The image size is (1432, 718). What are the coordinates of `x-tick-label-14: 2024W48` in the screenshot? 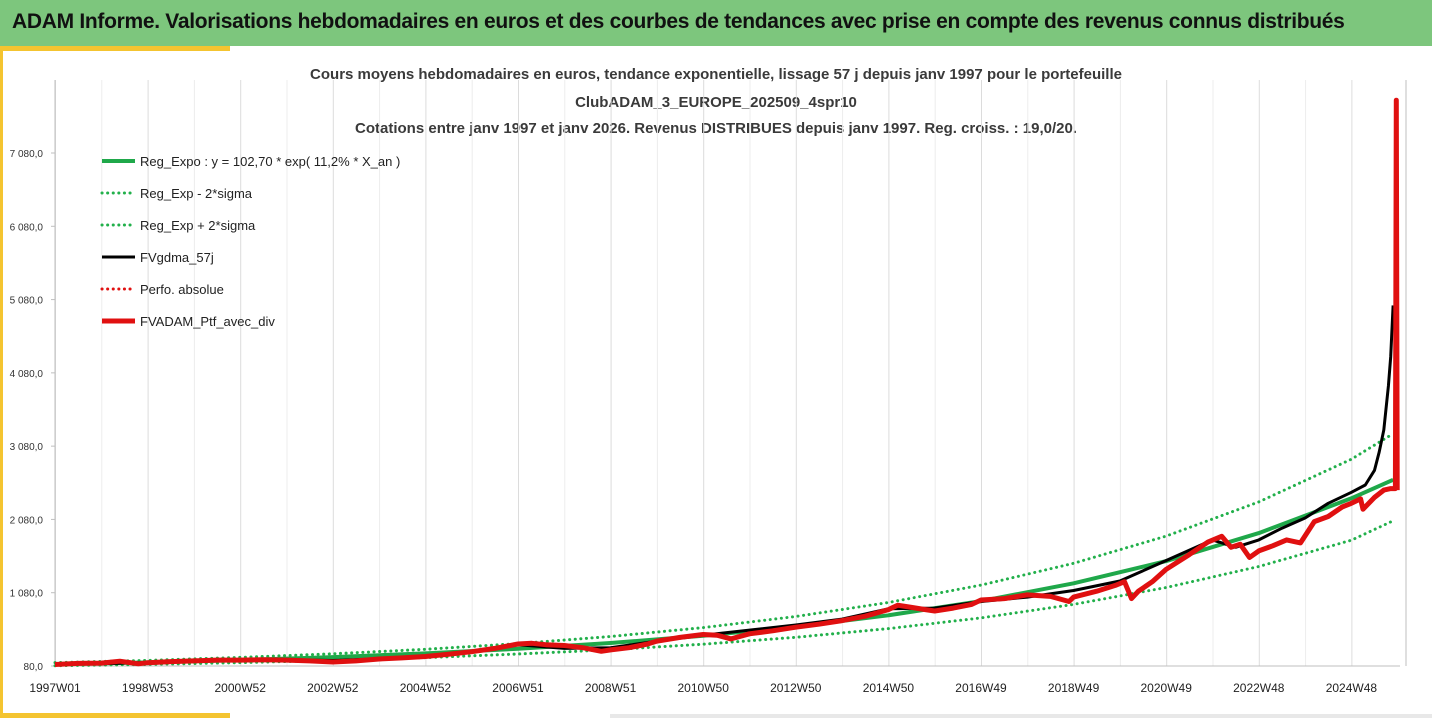 It's located at (1352, 688).